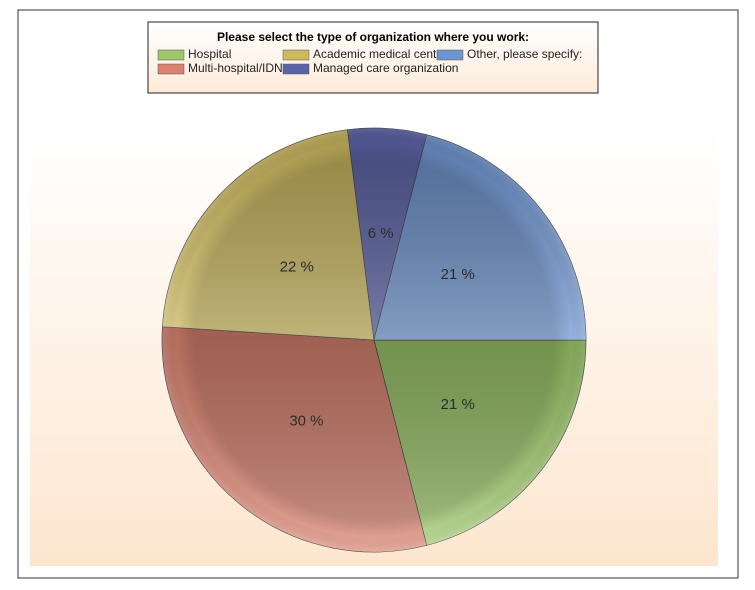 This screenshot has width=755, height=590. What do you see at coordinates (209, 54) in the screenshot?
I see `legend-label: Hospital` at bounding box center [209, 54].